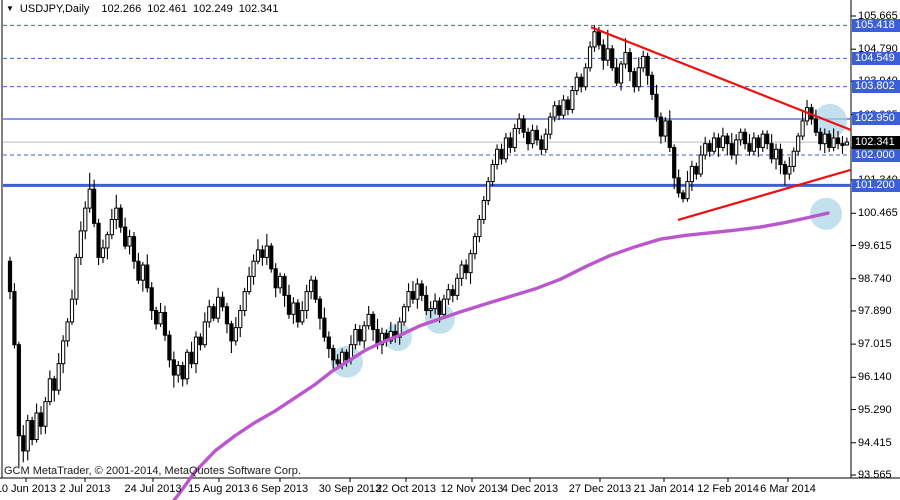 This screenshot has height=500, width=900. Describe the element at coordinates (721, 79) in the screenshot. I see `trendline-upper-descending` at that location.